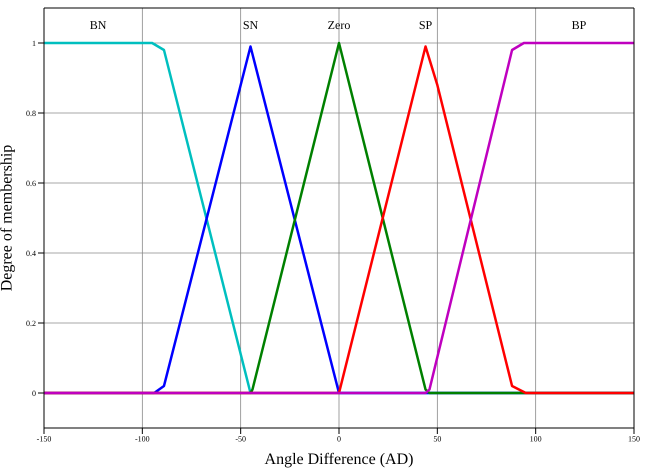 Image resolution: width=645 pixels, height=468 pixels. What do you see at coordinates (579, 25) in the screenshot?
I see `series-label: BP` at bounding box center [579, 25].